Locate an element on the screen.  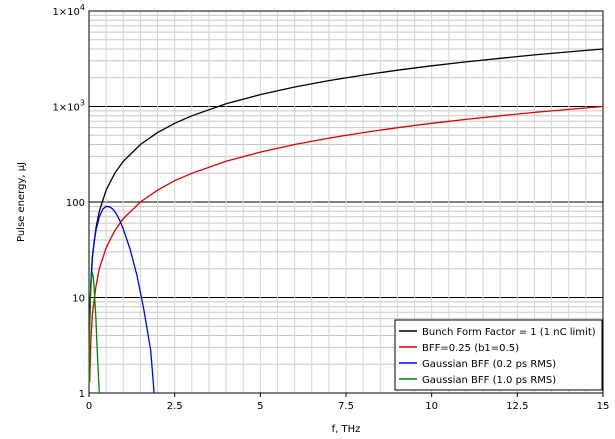
y-tick-label: 100 is located at coordinates (75, 203).